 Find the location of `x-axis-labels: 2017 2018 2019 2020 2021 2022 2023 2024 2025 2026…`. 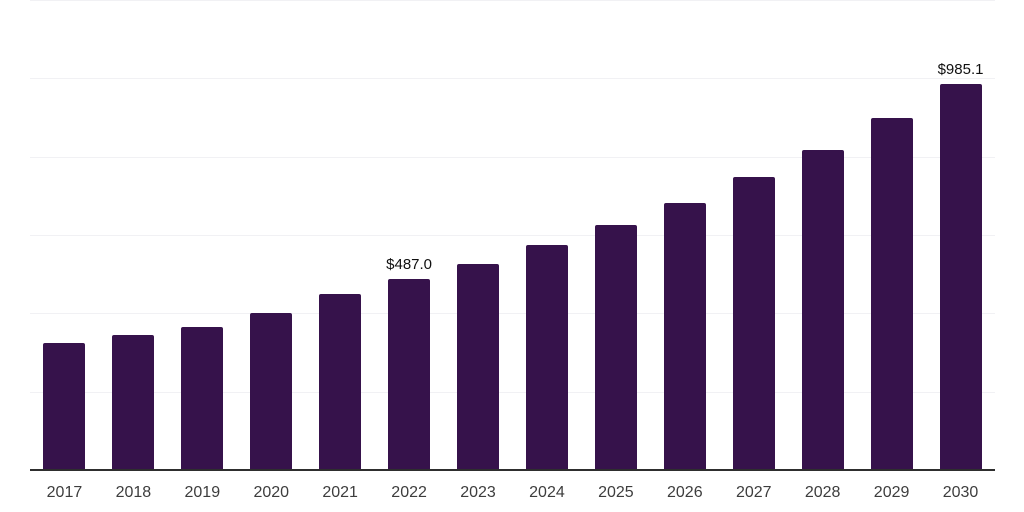

x-axis-labels: 2017 2018 2019 2020 2021 2022 2023 2024 2025 2026… is located at coordinates (512, 494).